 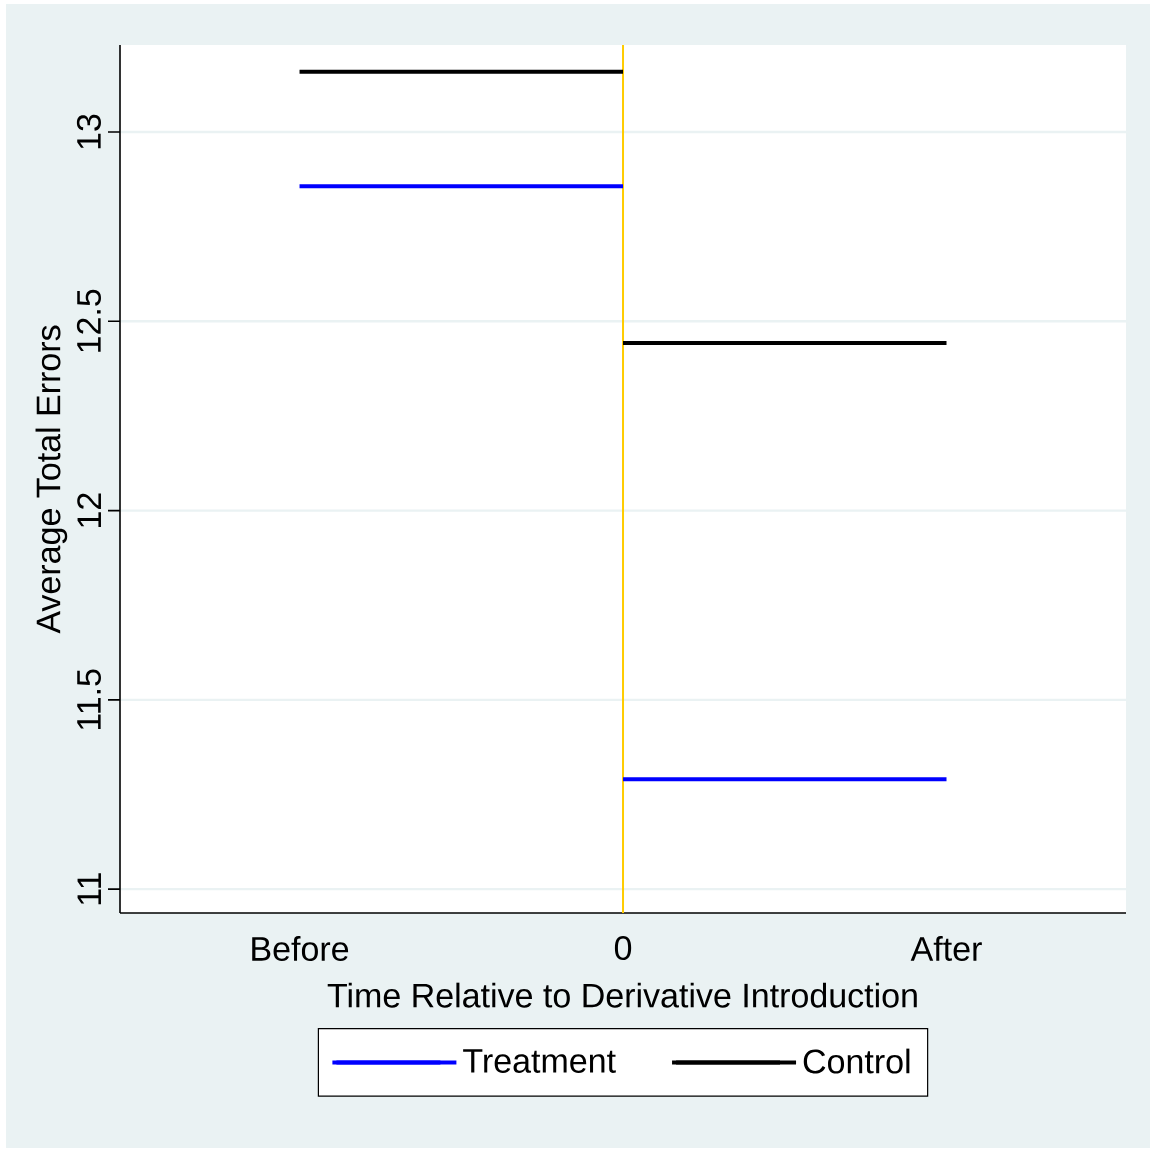 I want to click on x-tick-label: 0, so click(x=623, y=948).